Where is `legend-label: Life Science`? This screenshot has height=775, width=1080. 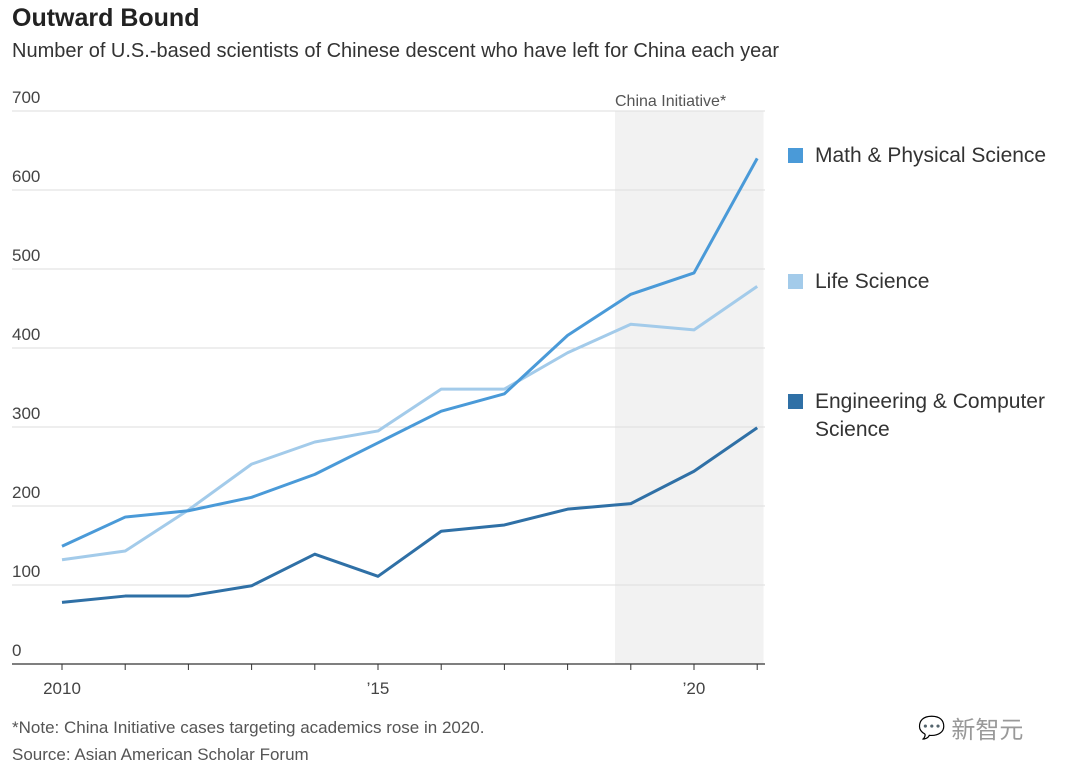 legend-label: Life Science is located at coordinates (872, 281).